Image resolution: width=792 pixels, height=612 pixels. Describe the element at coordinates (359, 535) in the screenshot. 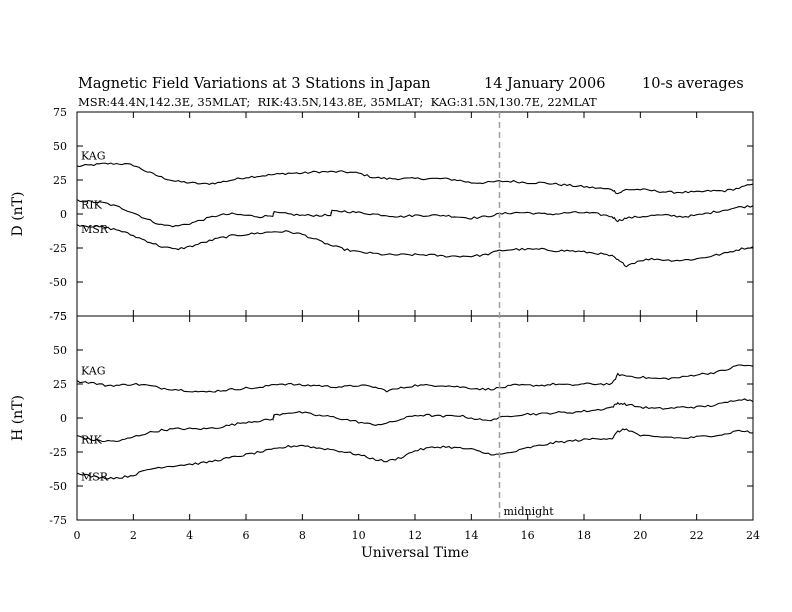

I see `x-tick-label: 10` at that location.